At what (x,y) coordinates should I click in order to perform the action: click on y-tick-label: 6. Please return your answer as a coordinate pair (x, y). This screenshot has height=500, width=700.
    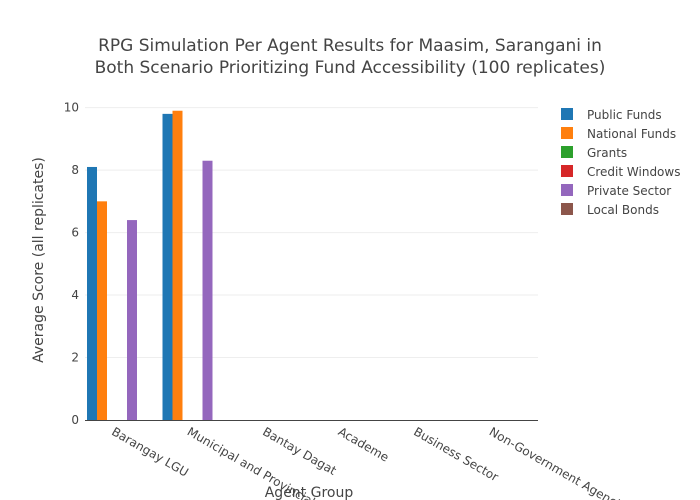
    Looking at the image, I should click on (75, 233).